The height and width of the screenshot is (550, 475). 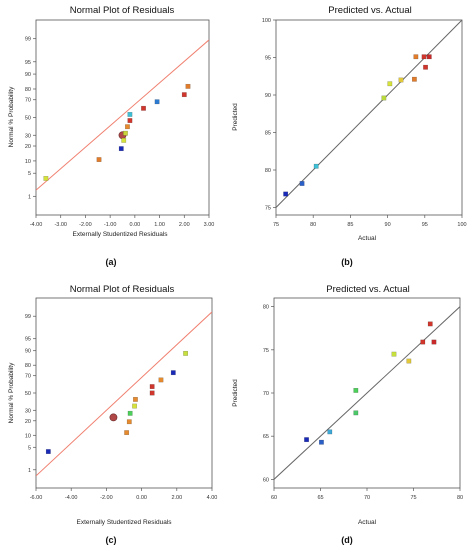 What do you see at coordinates (268, 134) in the screenshot?
I see `y-tick-label: 85` at bounding box center [268, 134].